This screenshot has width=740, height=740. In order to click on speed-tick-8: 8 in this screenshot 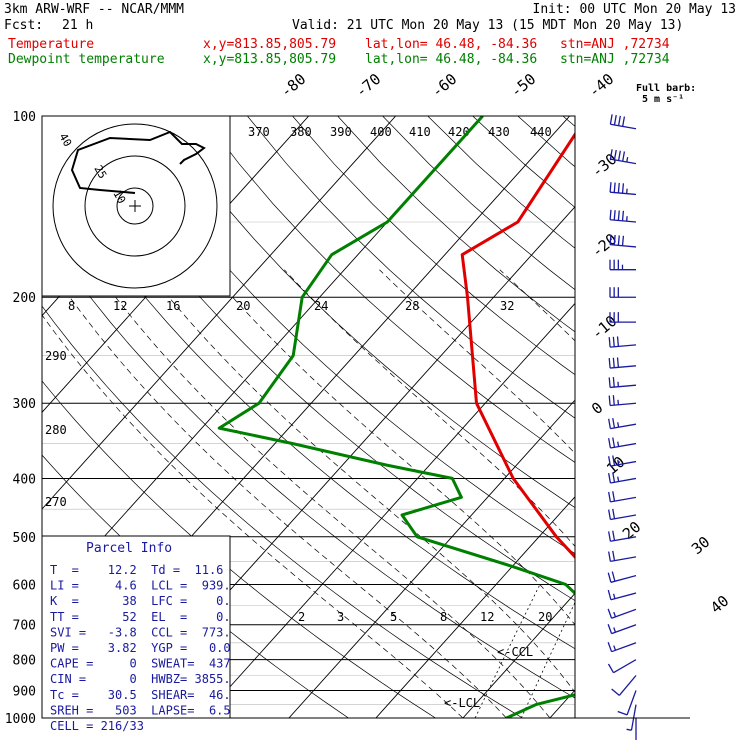, I will do `click(71, 306)`.